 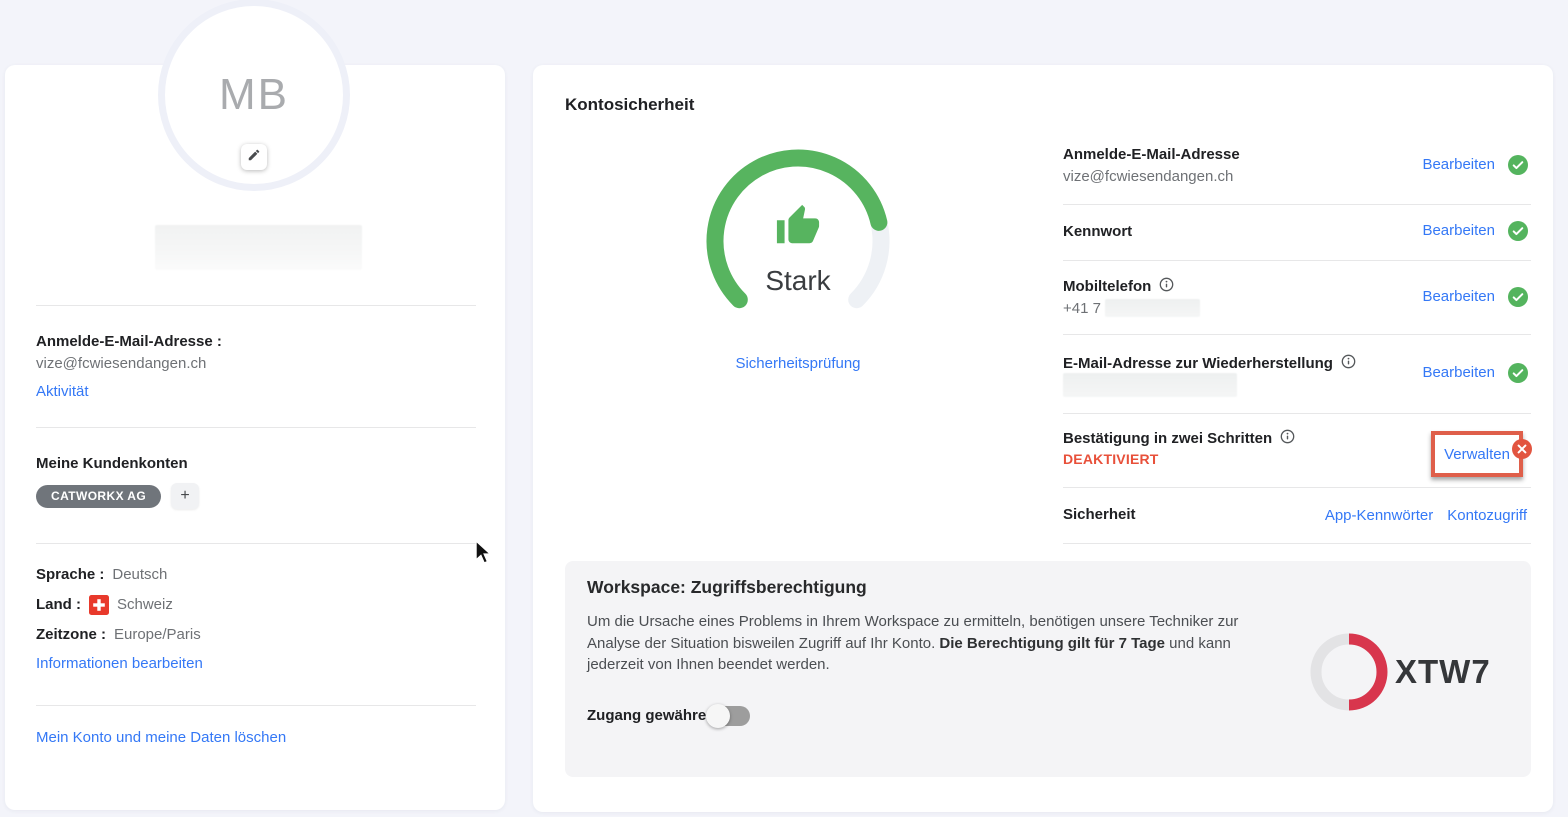 I want to click on swiss-flag-icon, so click(x=99, y=605).